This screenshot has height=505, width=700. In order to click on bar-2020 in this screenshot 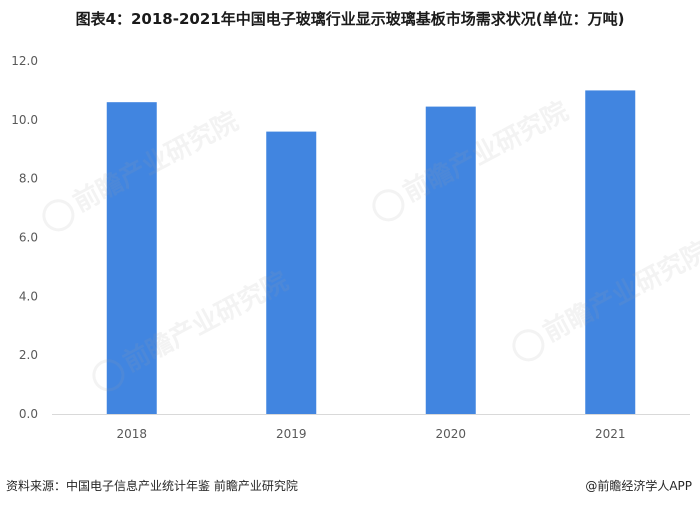, I will do `click(450, 260)`.